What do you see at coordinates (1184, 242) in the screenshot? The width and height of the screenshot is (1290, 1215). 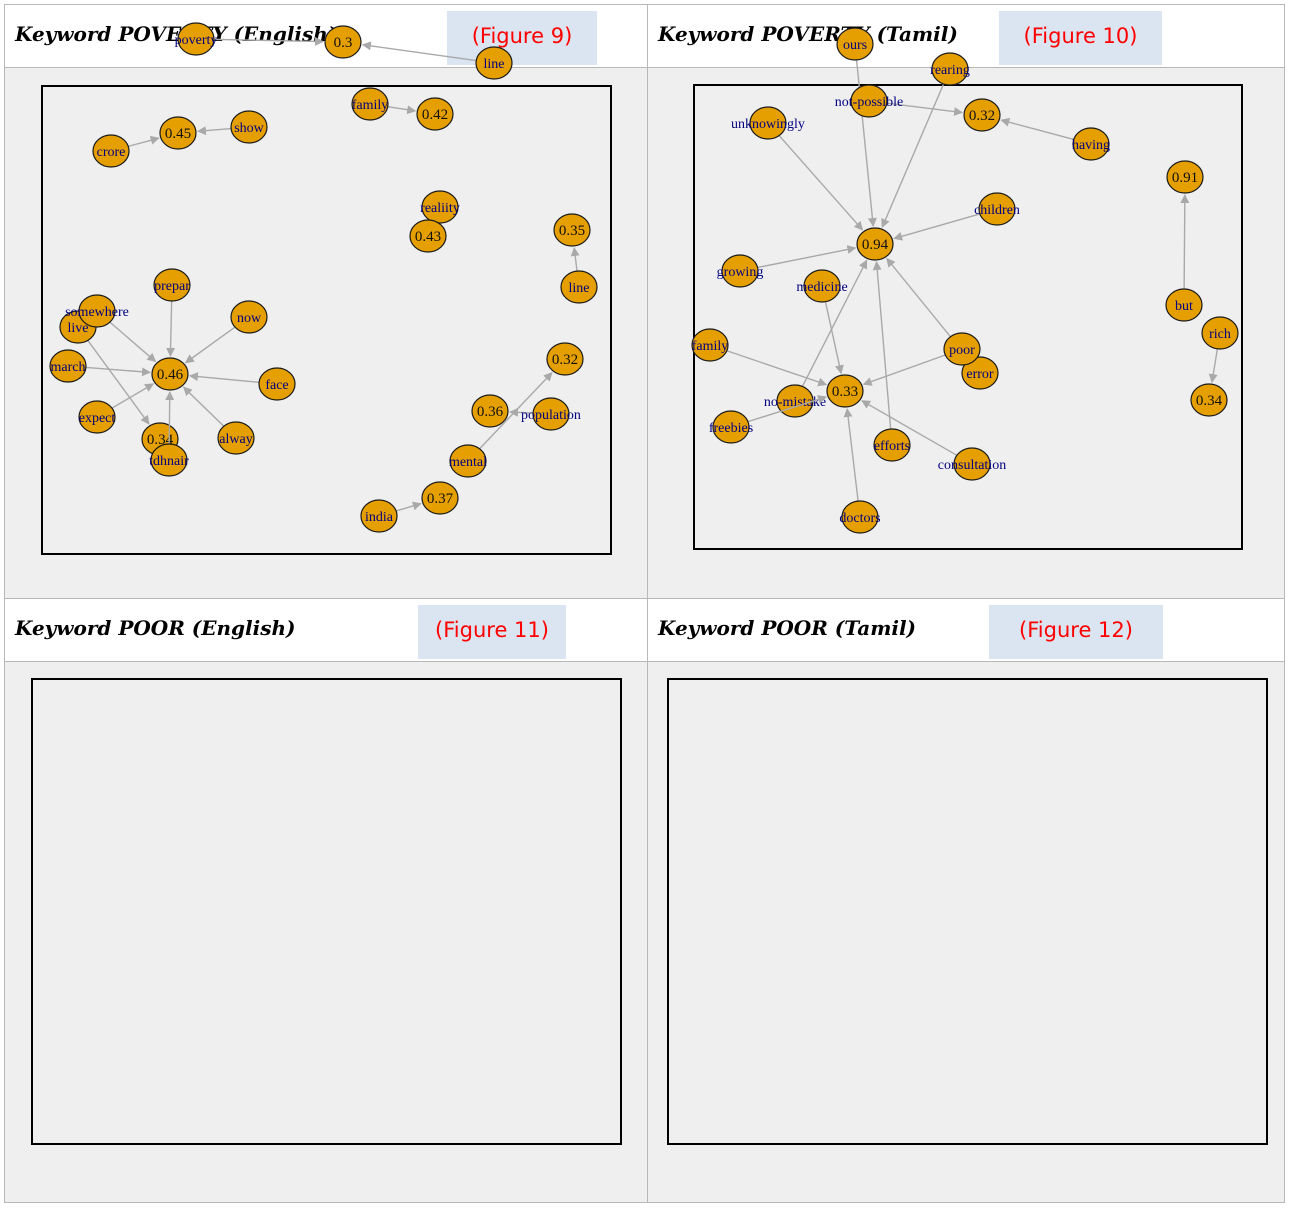 I see `edge-but-to-v091` at bounding box center [1184, 242].